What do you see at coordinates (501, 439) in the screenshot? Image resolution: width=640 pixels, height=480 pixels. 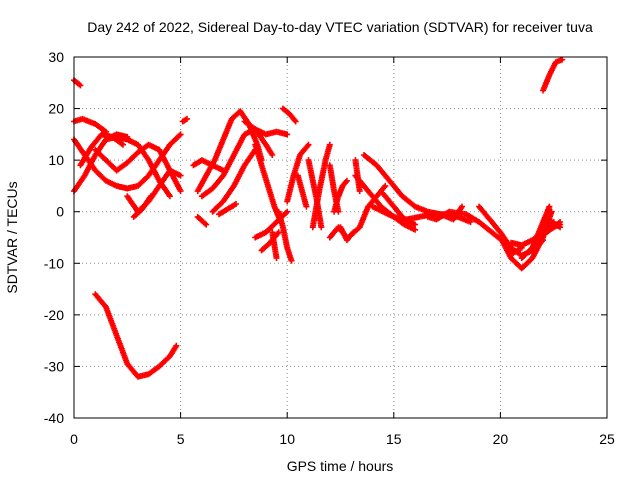 I see `x-tick-label: 20` at bounding box center [501, 439].